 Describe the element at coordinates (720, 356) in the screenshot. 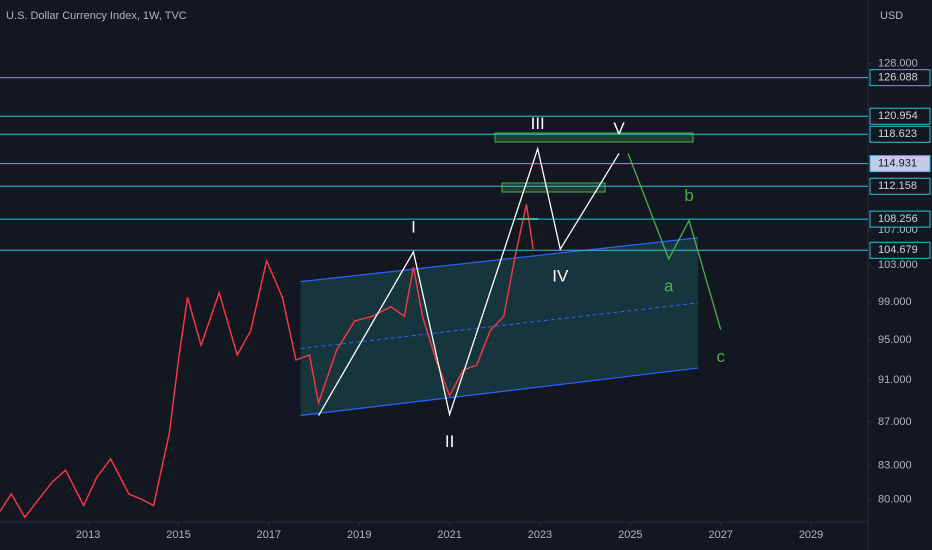

I see `wave-label: c` at that location.